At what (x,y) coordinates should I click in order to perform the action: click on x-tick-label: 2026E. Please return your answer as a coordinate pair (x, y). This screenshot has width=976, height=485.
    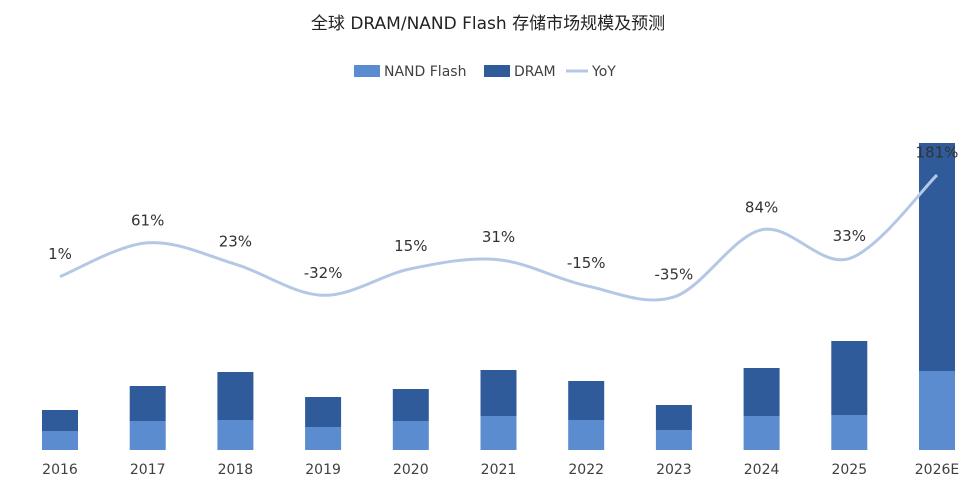
    Looking at the image, I should click on (937, 470).